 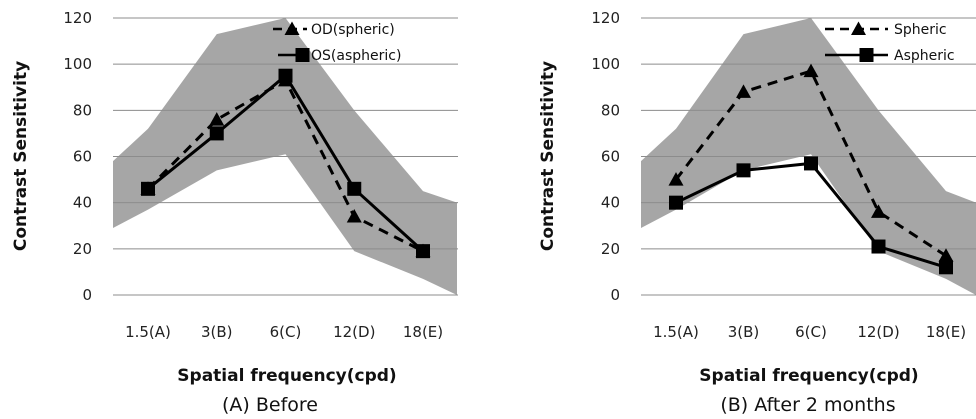 What do you see at coordinates (270, 405) in the screenshot?
I see `chart-caption: (A) Before` at bounding box center [270, 405].